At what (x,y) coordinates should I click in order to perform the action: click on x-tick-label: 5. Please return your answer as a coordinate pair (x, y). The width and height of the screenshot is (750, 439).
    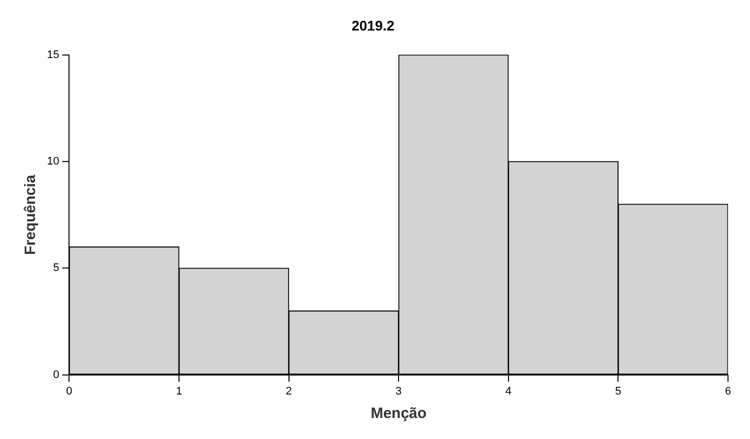
    Looking at the image, I should click on (618, 391).